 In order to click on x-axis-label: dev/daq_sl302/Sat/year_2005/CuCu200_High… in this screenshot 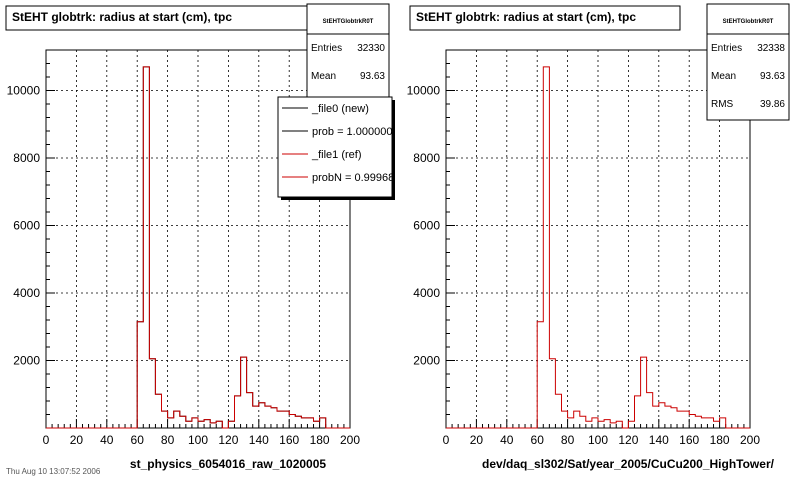, I will do `click(628, 464)`.